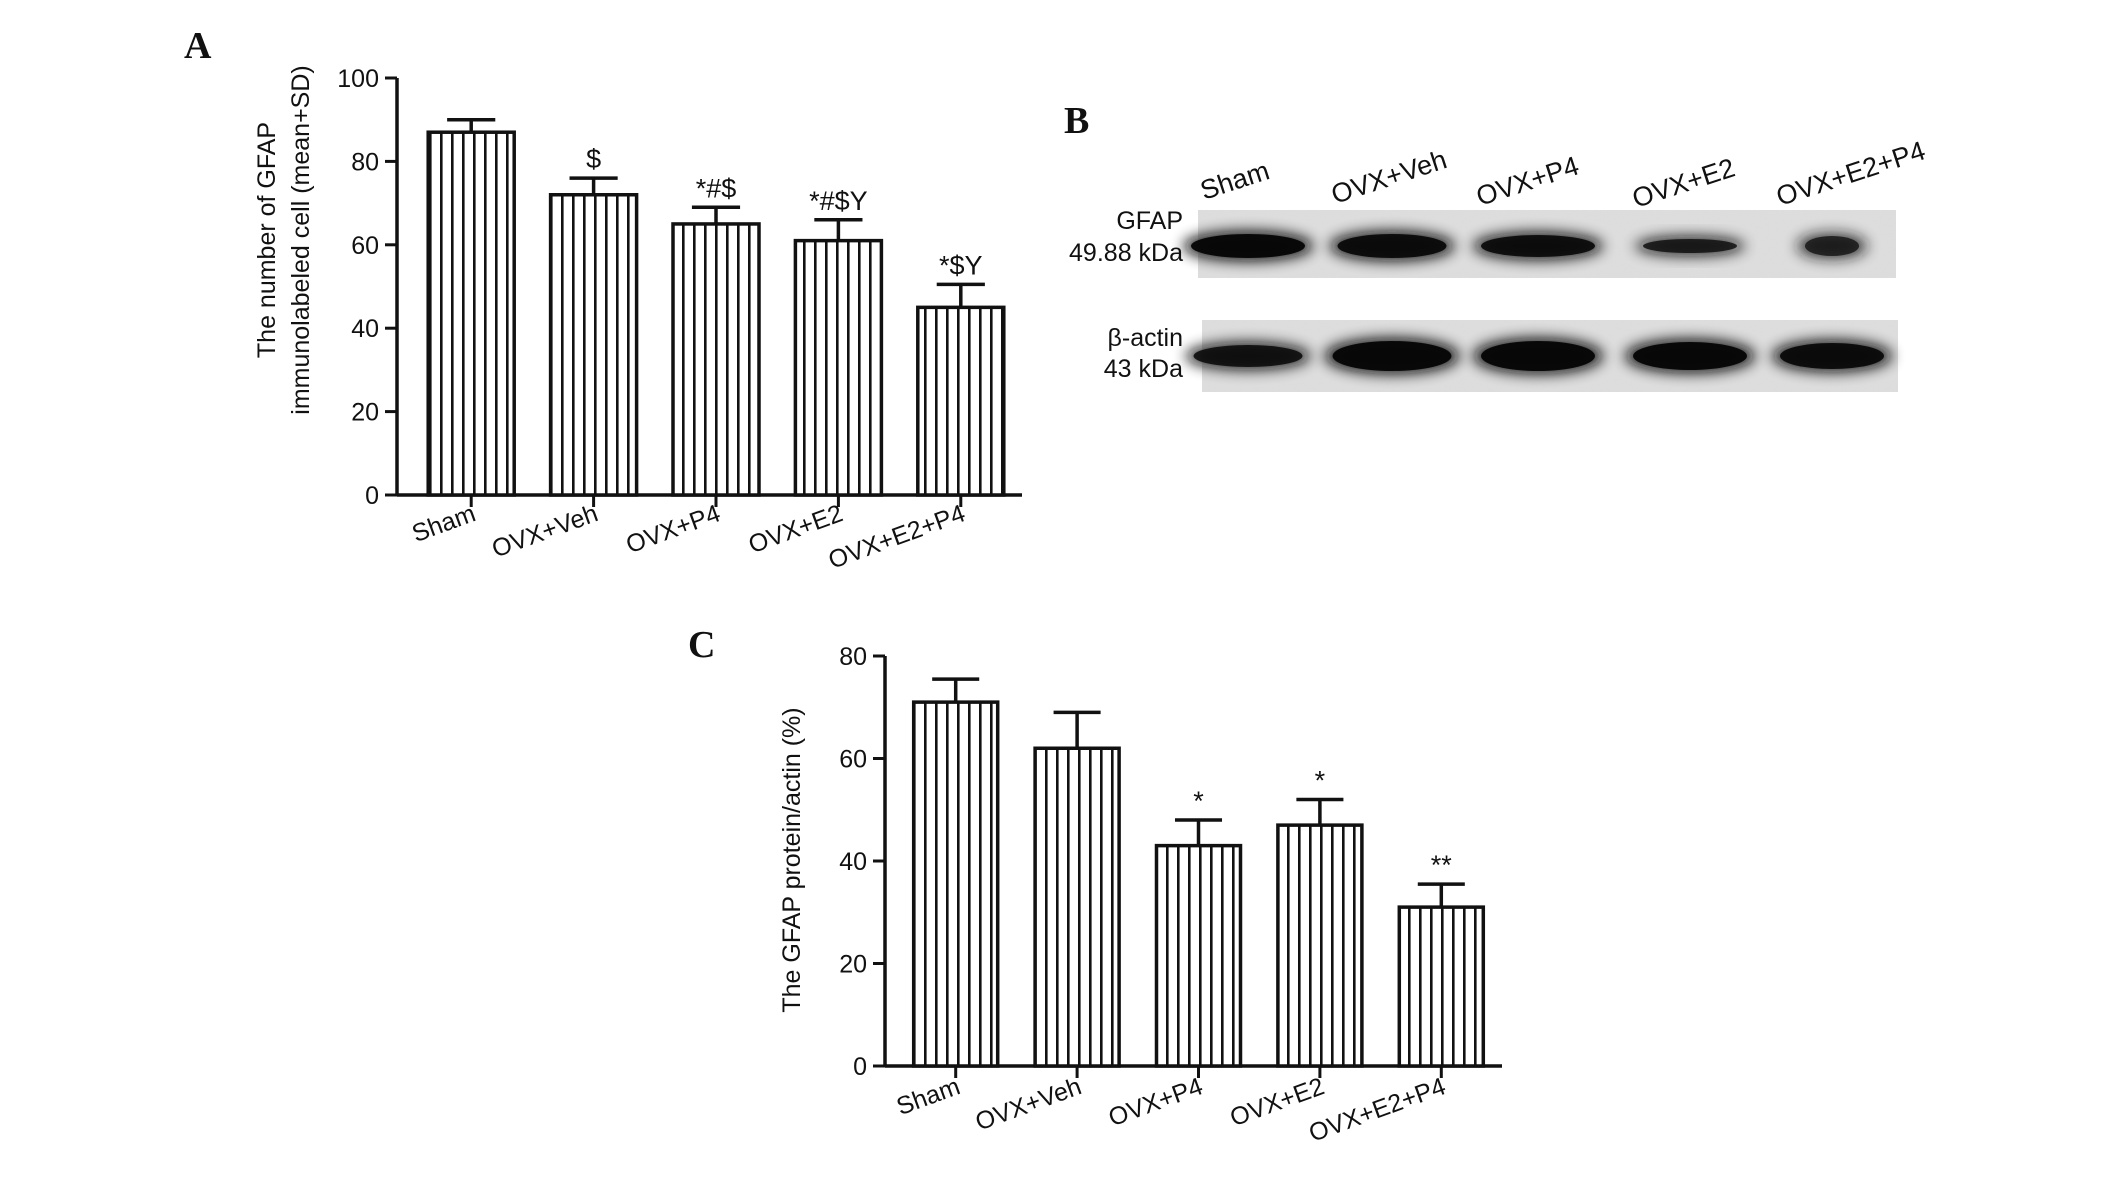  What do you see at coordinates (838, 201) in the screenshot?
I see `significance-label: *#$Y` at bounding box center [838, 201].